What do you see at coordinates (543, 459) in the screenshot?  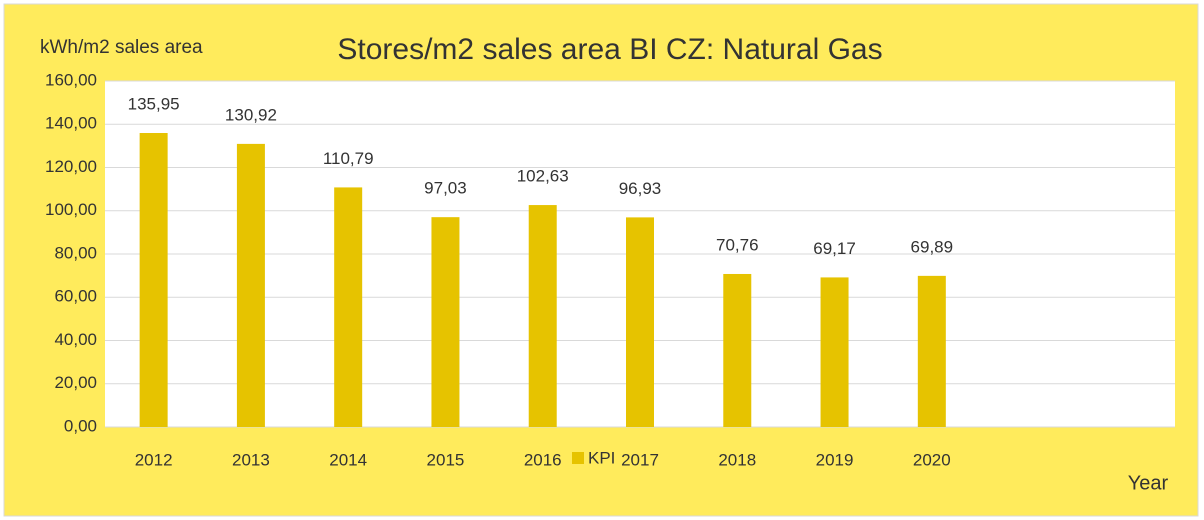 I see `x-tick-label: 2016` at bounding box center [543, 459].